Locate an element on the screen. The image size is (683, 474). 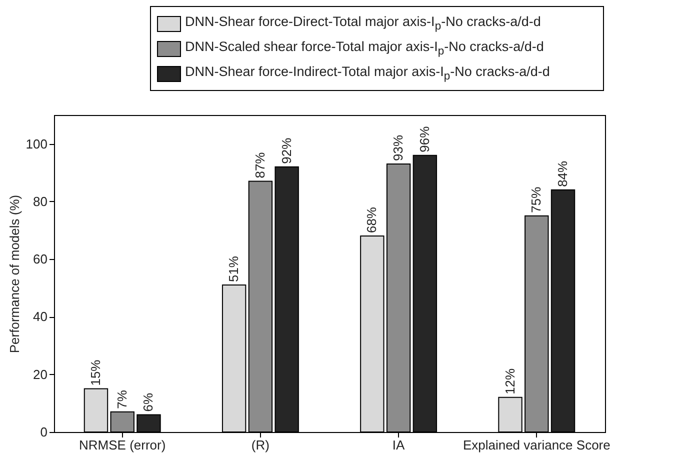
y-tick-label: 0 is located at coordinates (44, 432).